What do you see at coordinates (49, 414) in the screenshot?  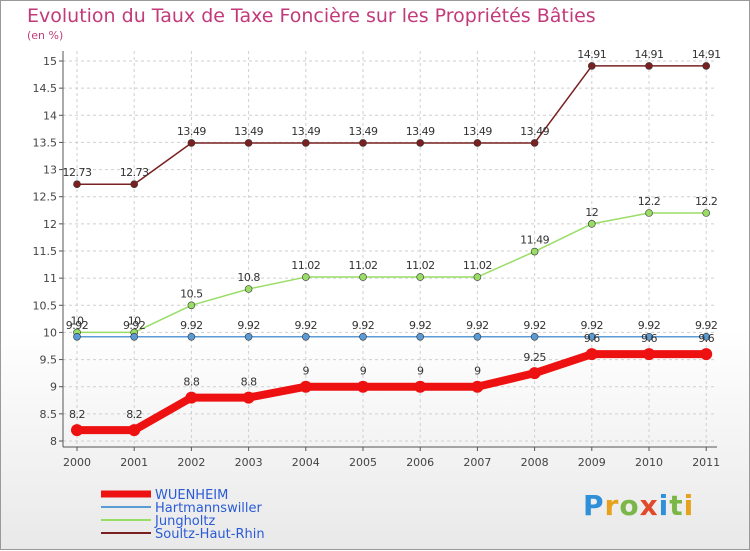 I see `y-tick-label: 8.5` at bounding box center [49, 414].